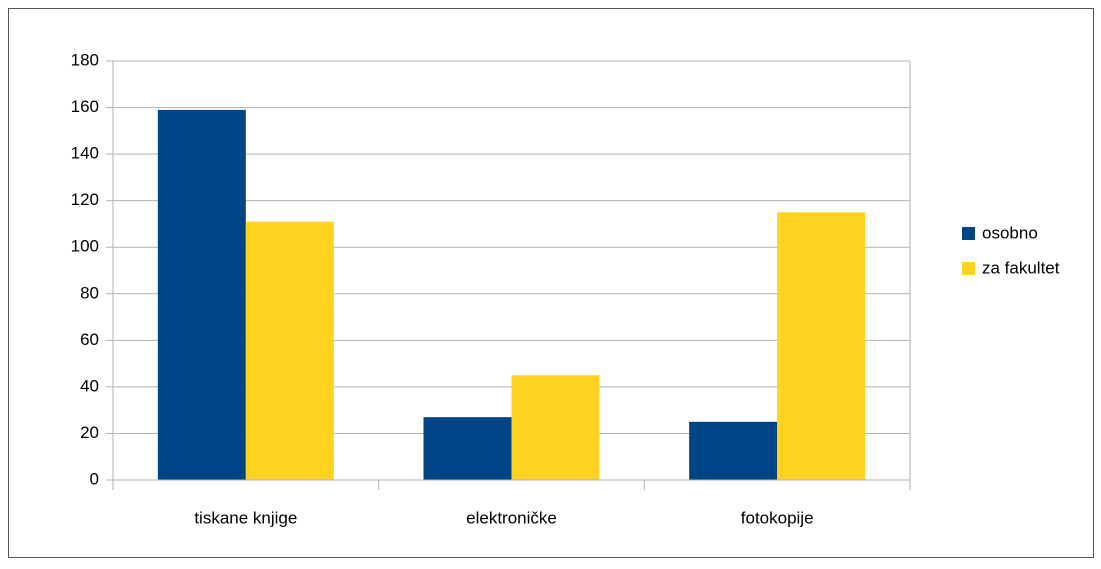  Describe the element at coordinates (89, 432) in the screenshot. I see `y-tick-label: 20` at that location.